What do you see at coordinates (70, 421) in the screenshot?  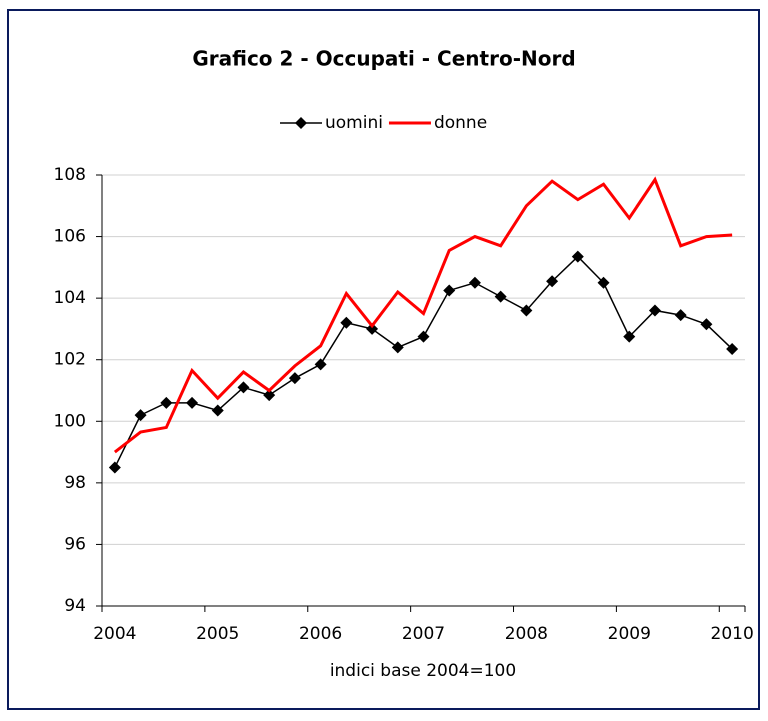 I see `y-tick-label: 100` at bounding box center [70, 421].